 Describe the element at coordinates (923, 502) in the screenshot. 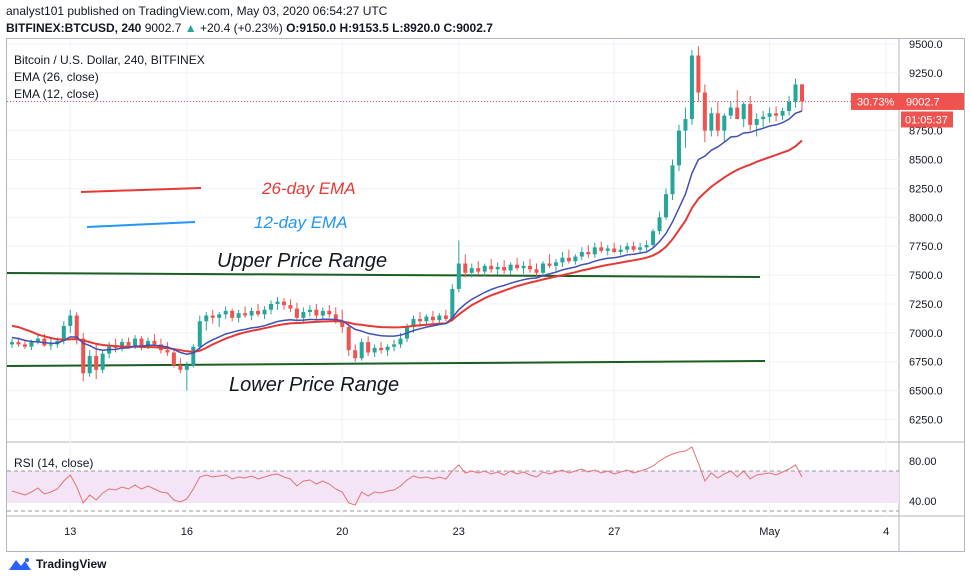

I see `rsi-tick-label: 40.00` at that location.